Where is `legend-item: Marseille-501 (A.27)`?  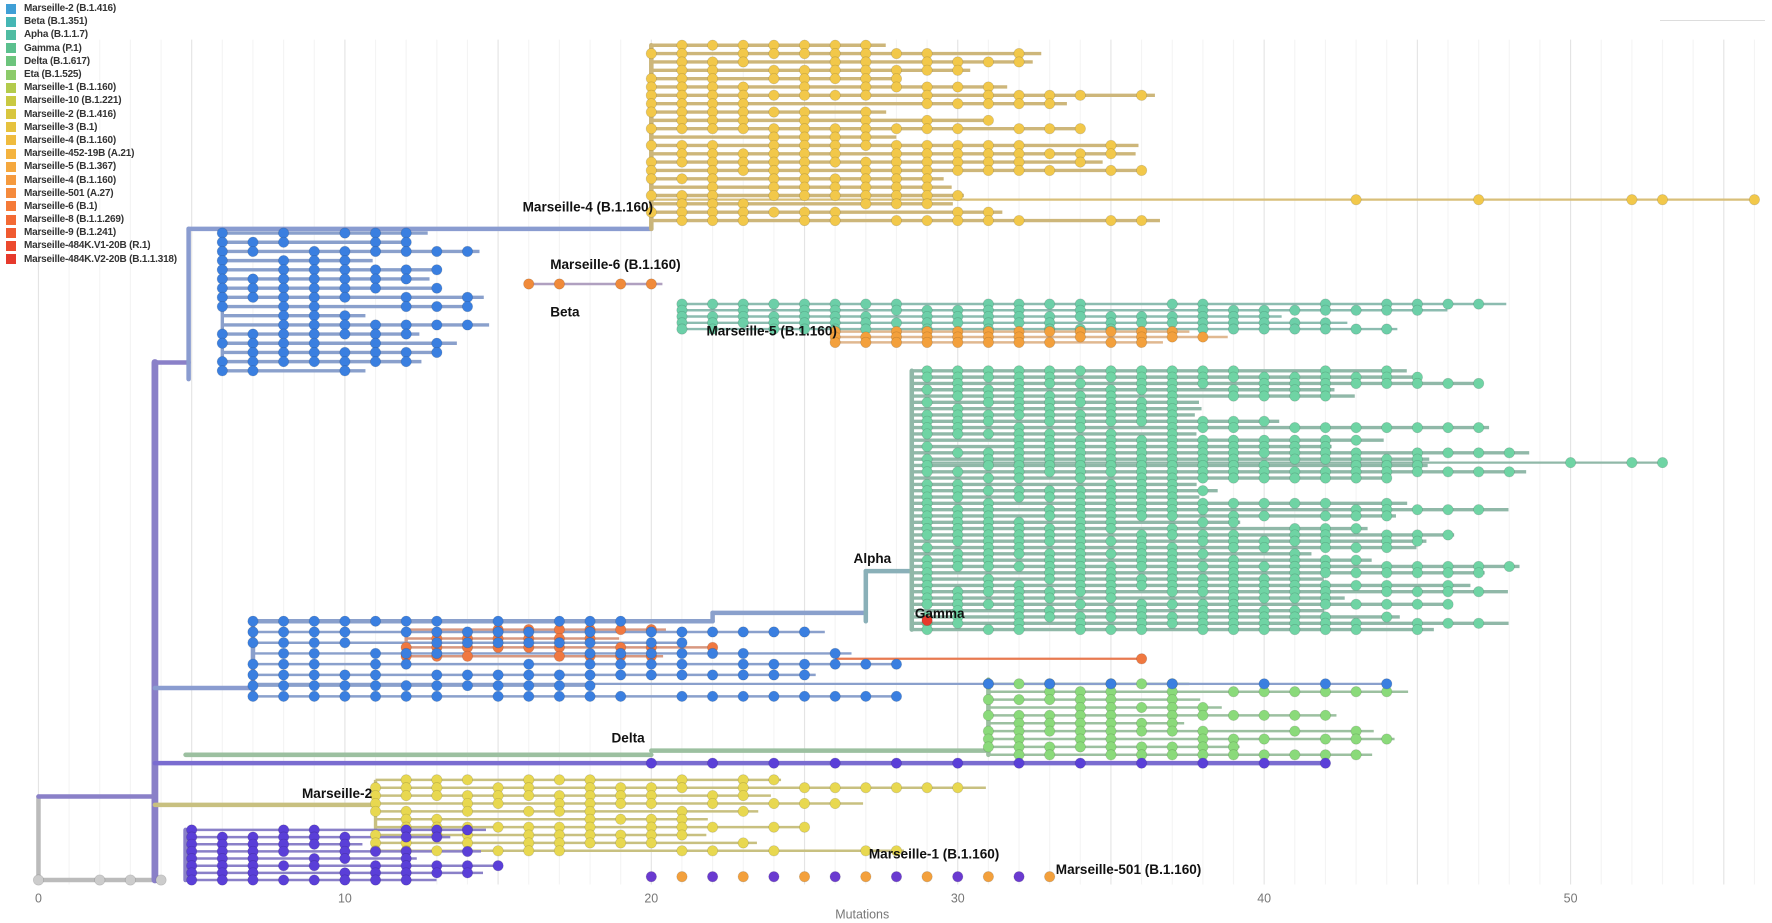
legend-item: Marseille-501 (A.27) is located at coordinates (91, 193).